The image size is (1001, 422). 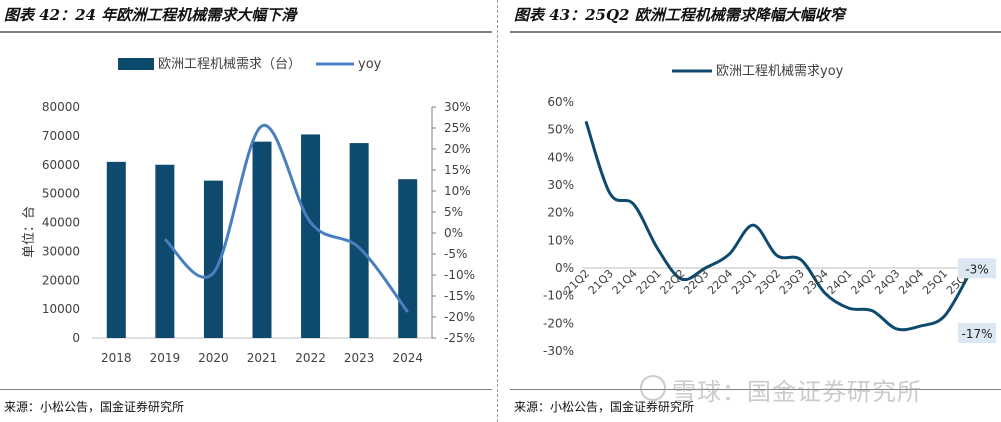 I want to click on left-y-tick-label: 10000, so click(x=61, y=309).